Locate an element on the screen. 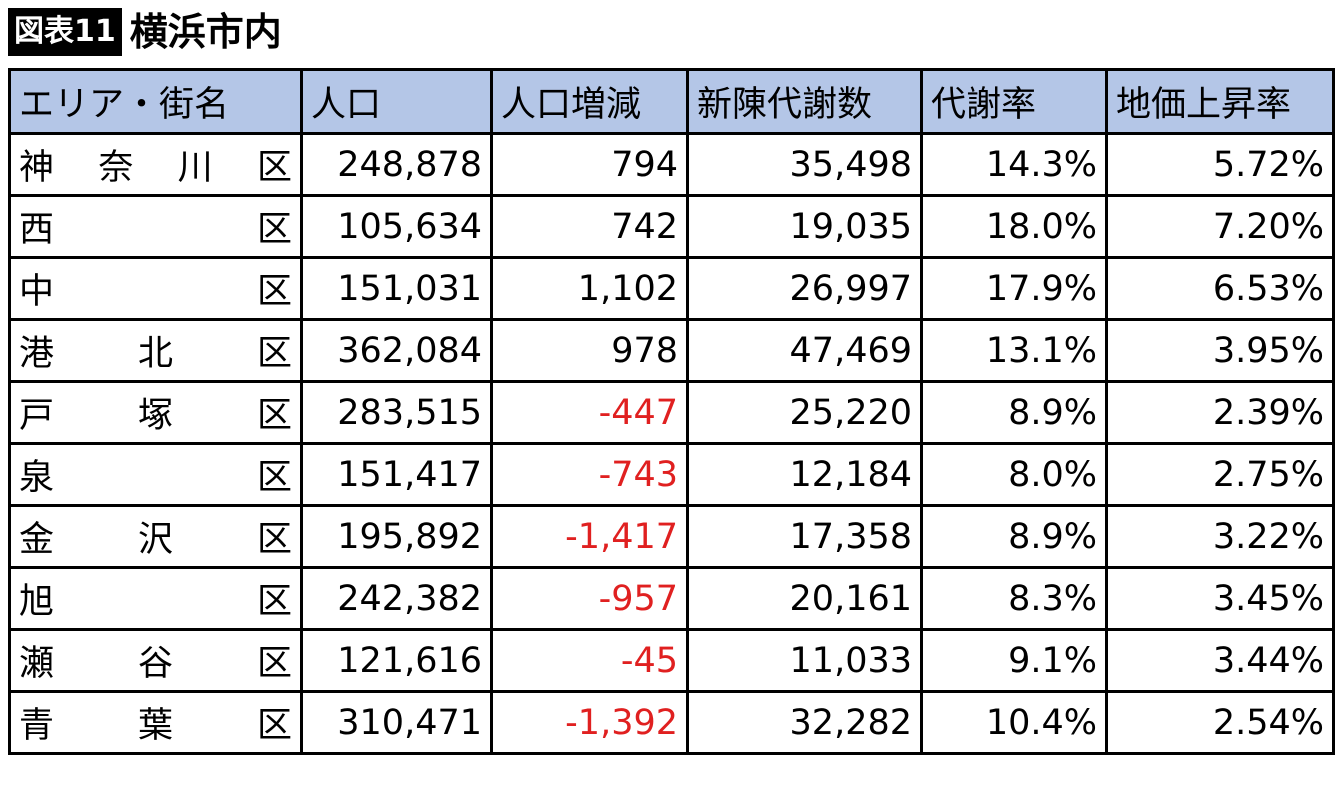 The width and height of the screenshot is (1340, 791). cell: 794 is located at coordinates (589, 164).